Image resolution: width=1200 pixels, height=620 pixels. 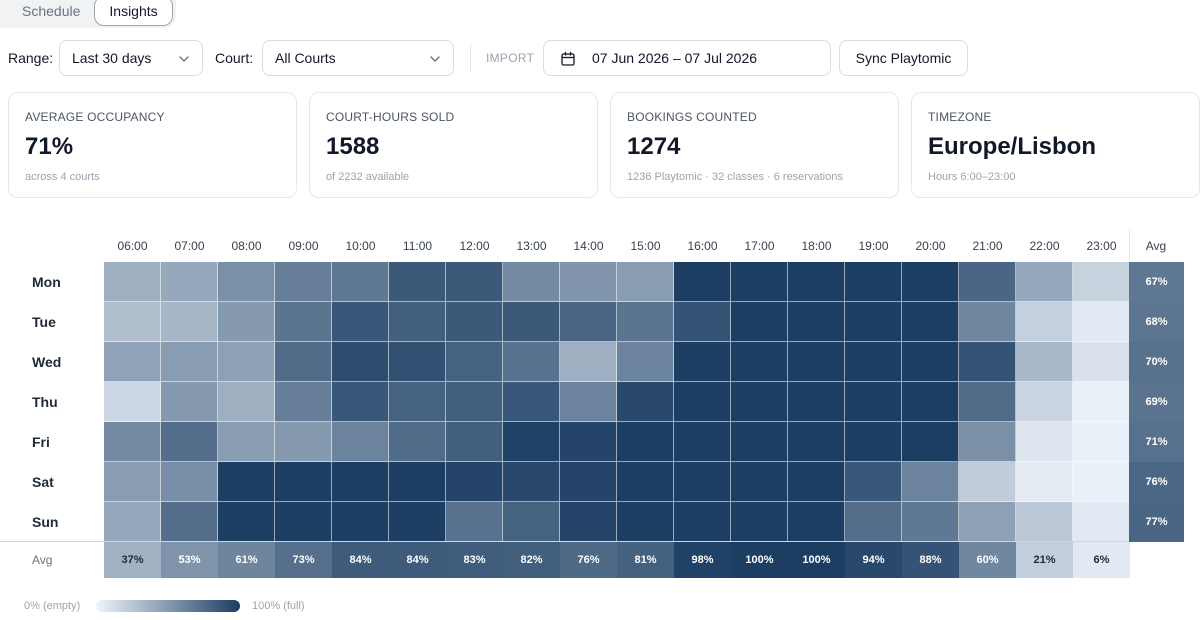 What do you see at coordinates (51, 11) in the screenshot?
I see `tab-schedule: Schedule` at bounding box center [51, 11].